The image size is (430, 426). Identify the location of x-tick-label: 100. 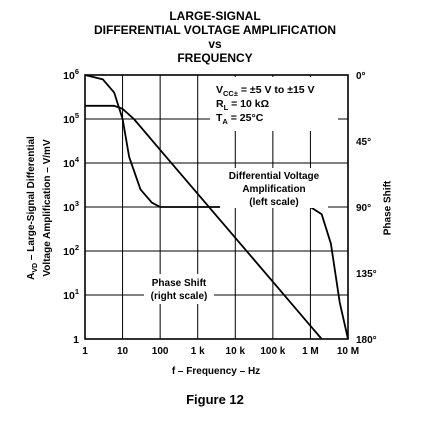
(160, 351).